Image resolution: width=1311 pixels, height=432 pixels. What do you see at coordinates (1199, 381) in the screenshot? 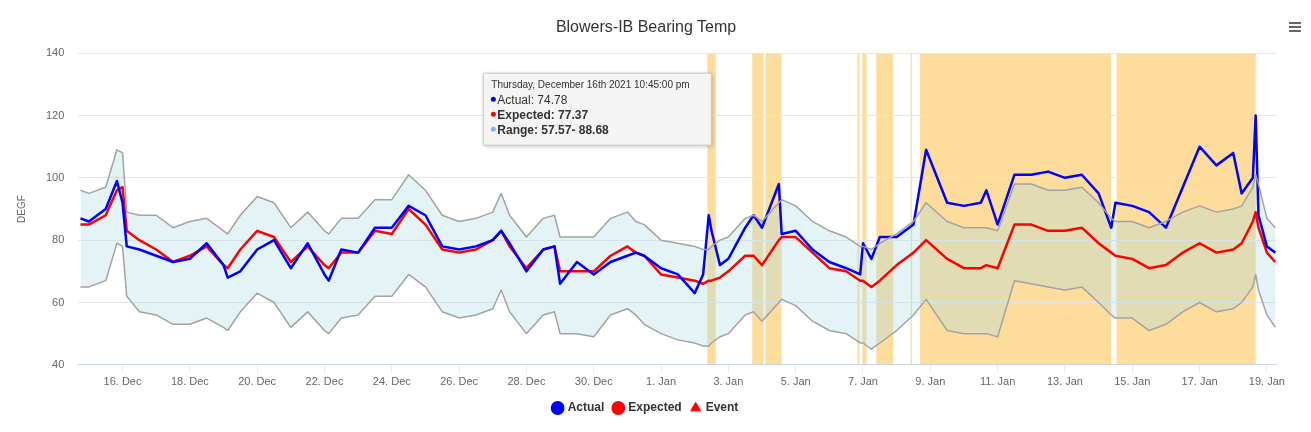
I see `x-tick-label: 17. Jan` at bounding box center [1199, 381].